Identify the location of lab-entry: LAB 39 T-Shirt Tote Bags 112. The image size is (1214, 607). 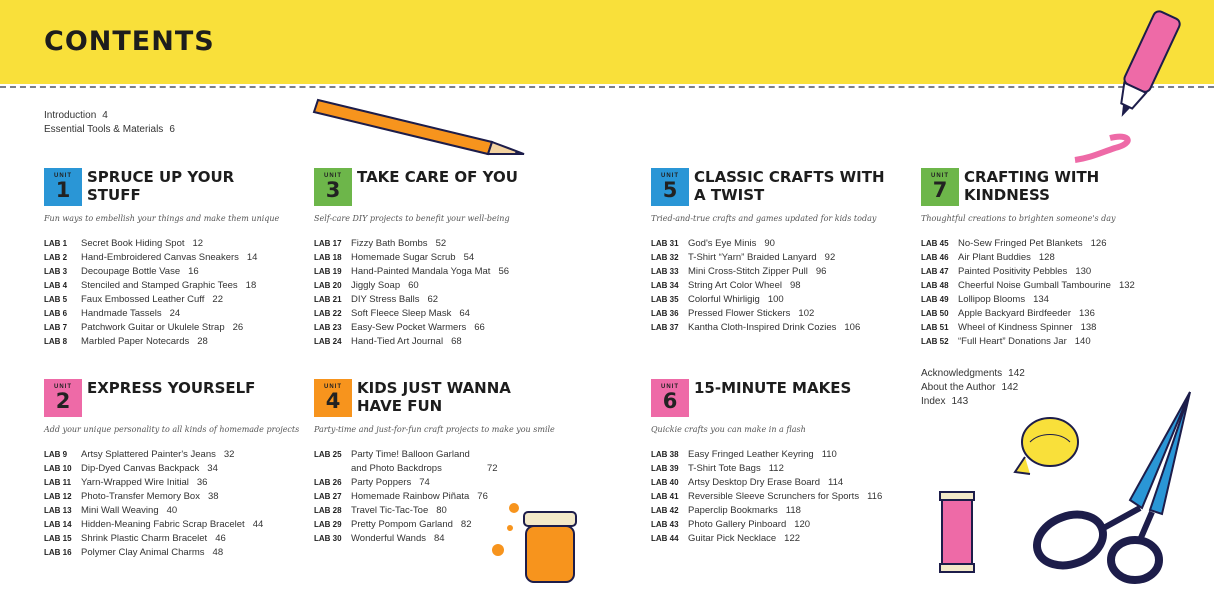
(801, 469).